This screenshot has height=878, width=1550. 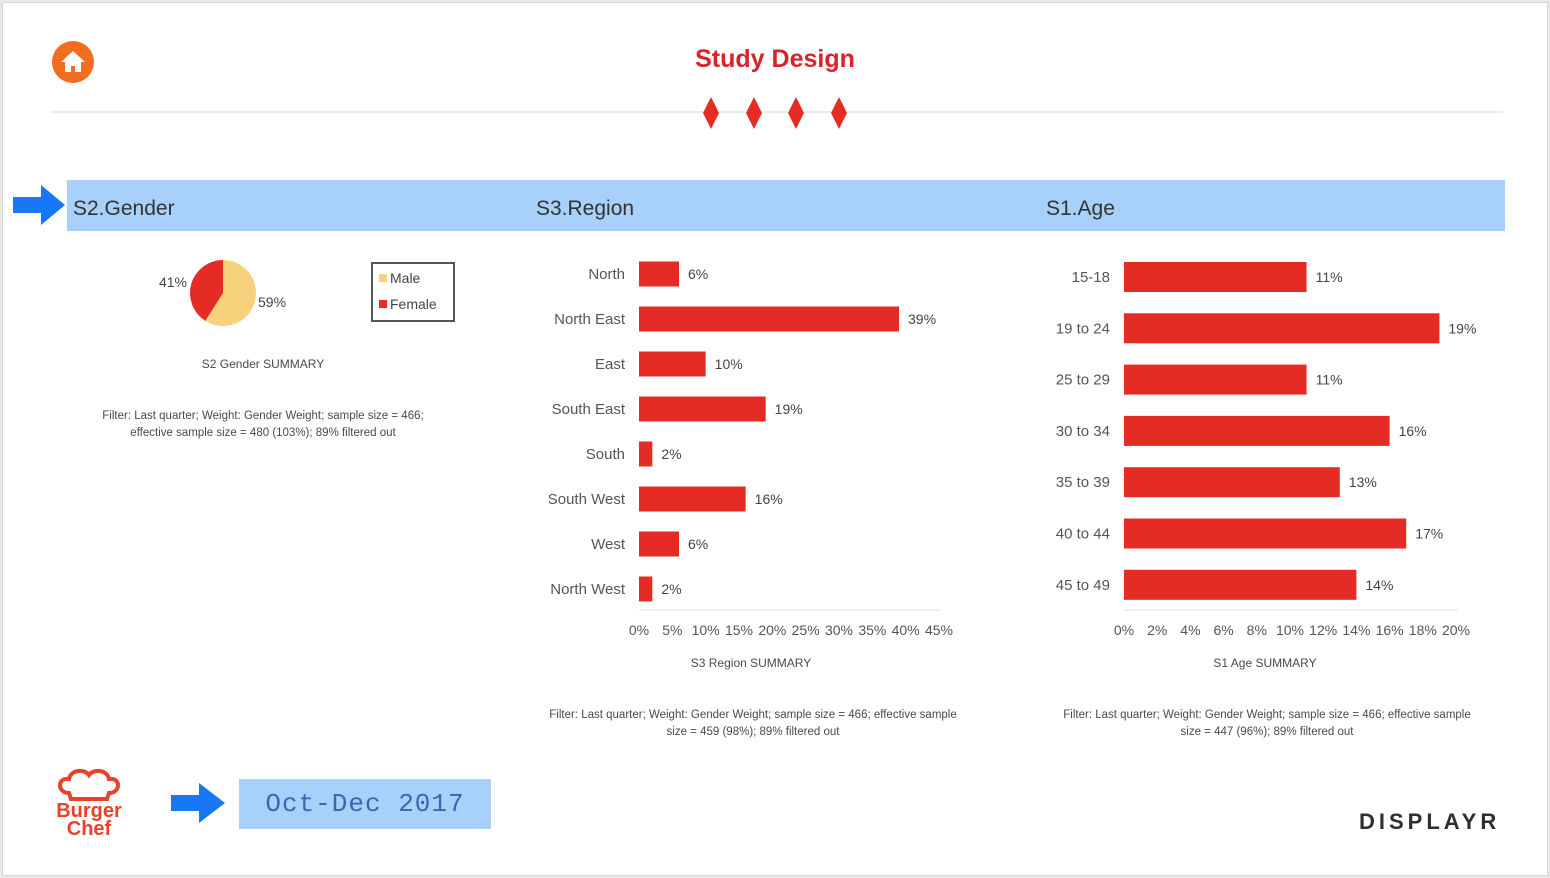 I want to click on pie-slice-male, so click(x=230, y=293).